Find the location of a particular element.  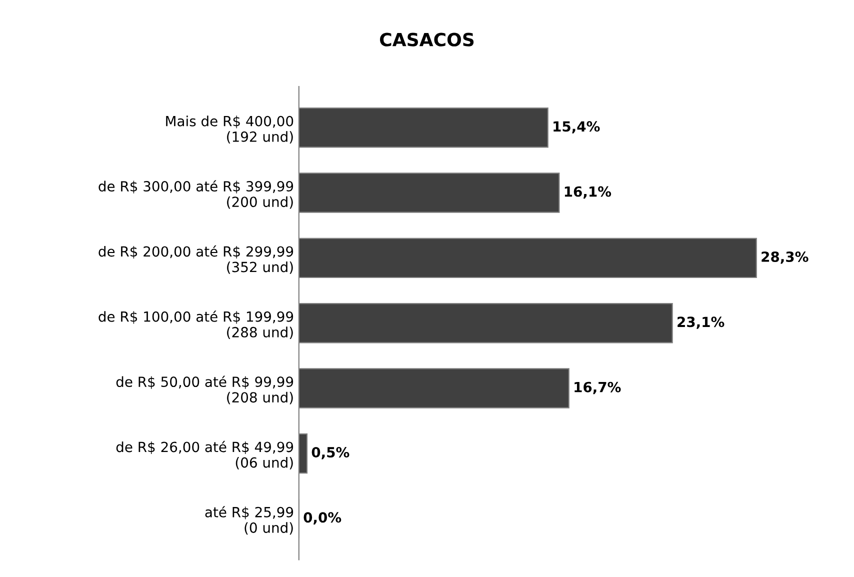

data-label: 0,5% is located at coordinates (331, 453).